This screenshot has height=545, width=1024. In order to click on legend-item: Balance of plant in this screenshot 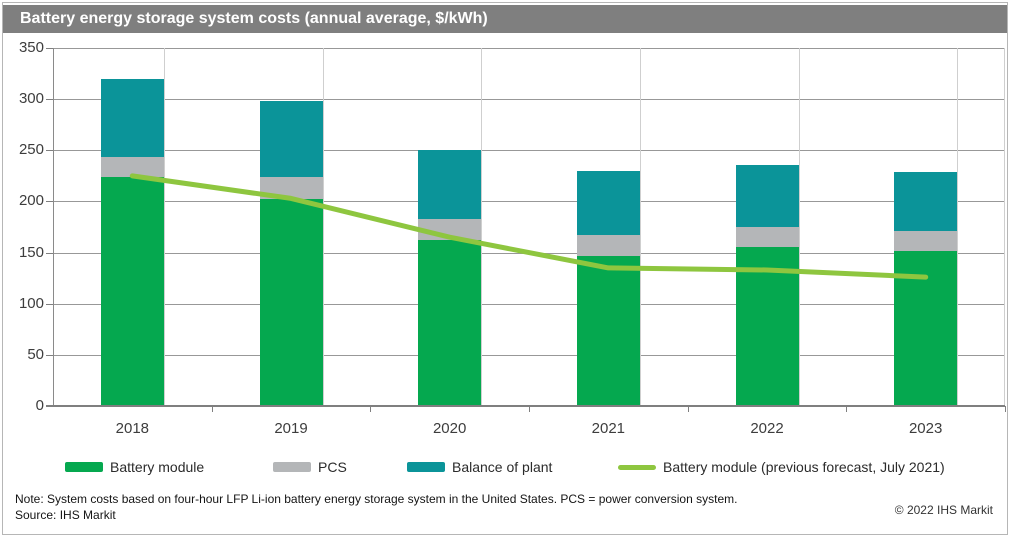, I will do `click(479, 467)`.